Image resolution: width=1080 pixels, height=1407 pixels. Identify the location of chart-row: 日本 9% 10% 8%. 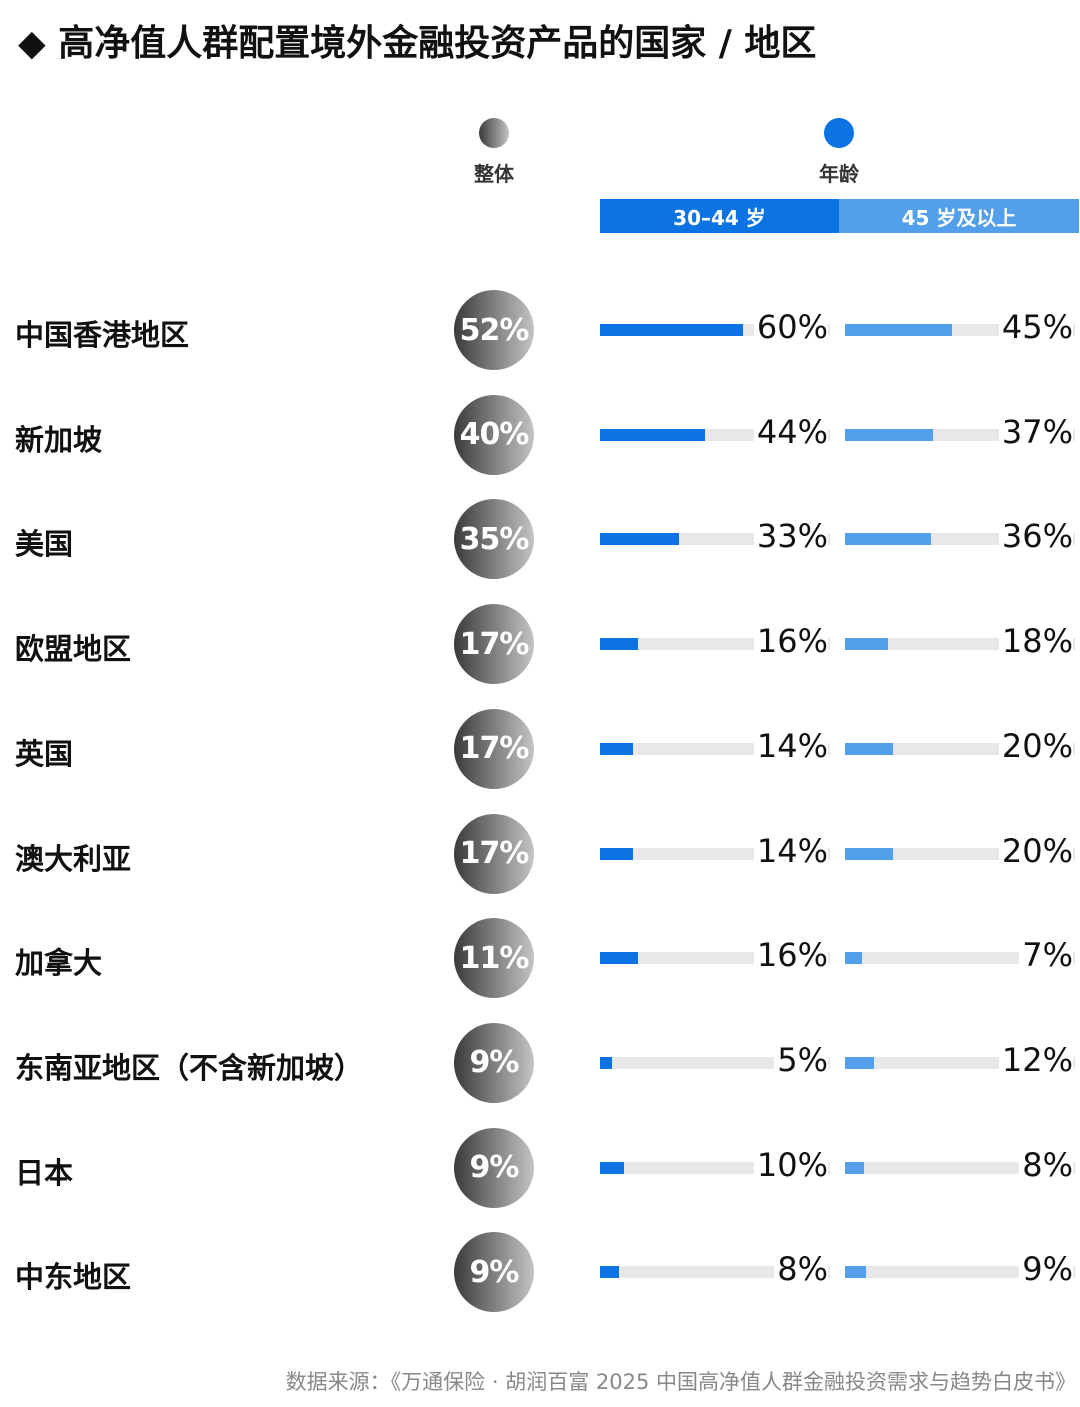
(540, 1167).